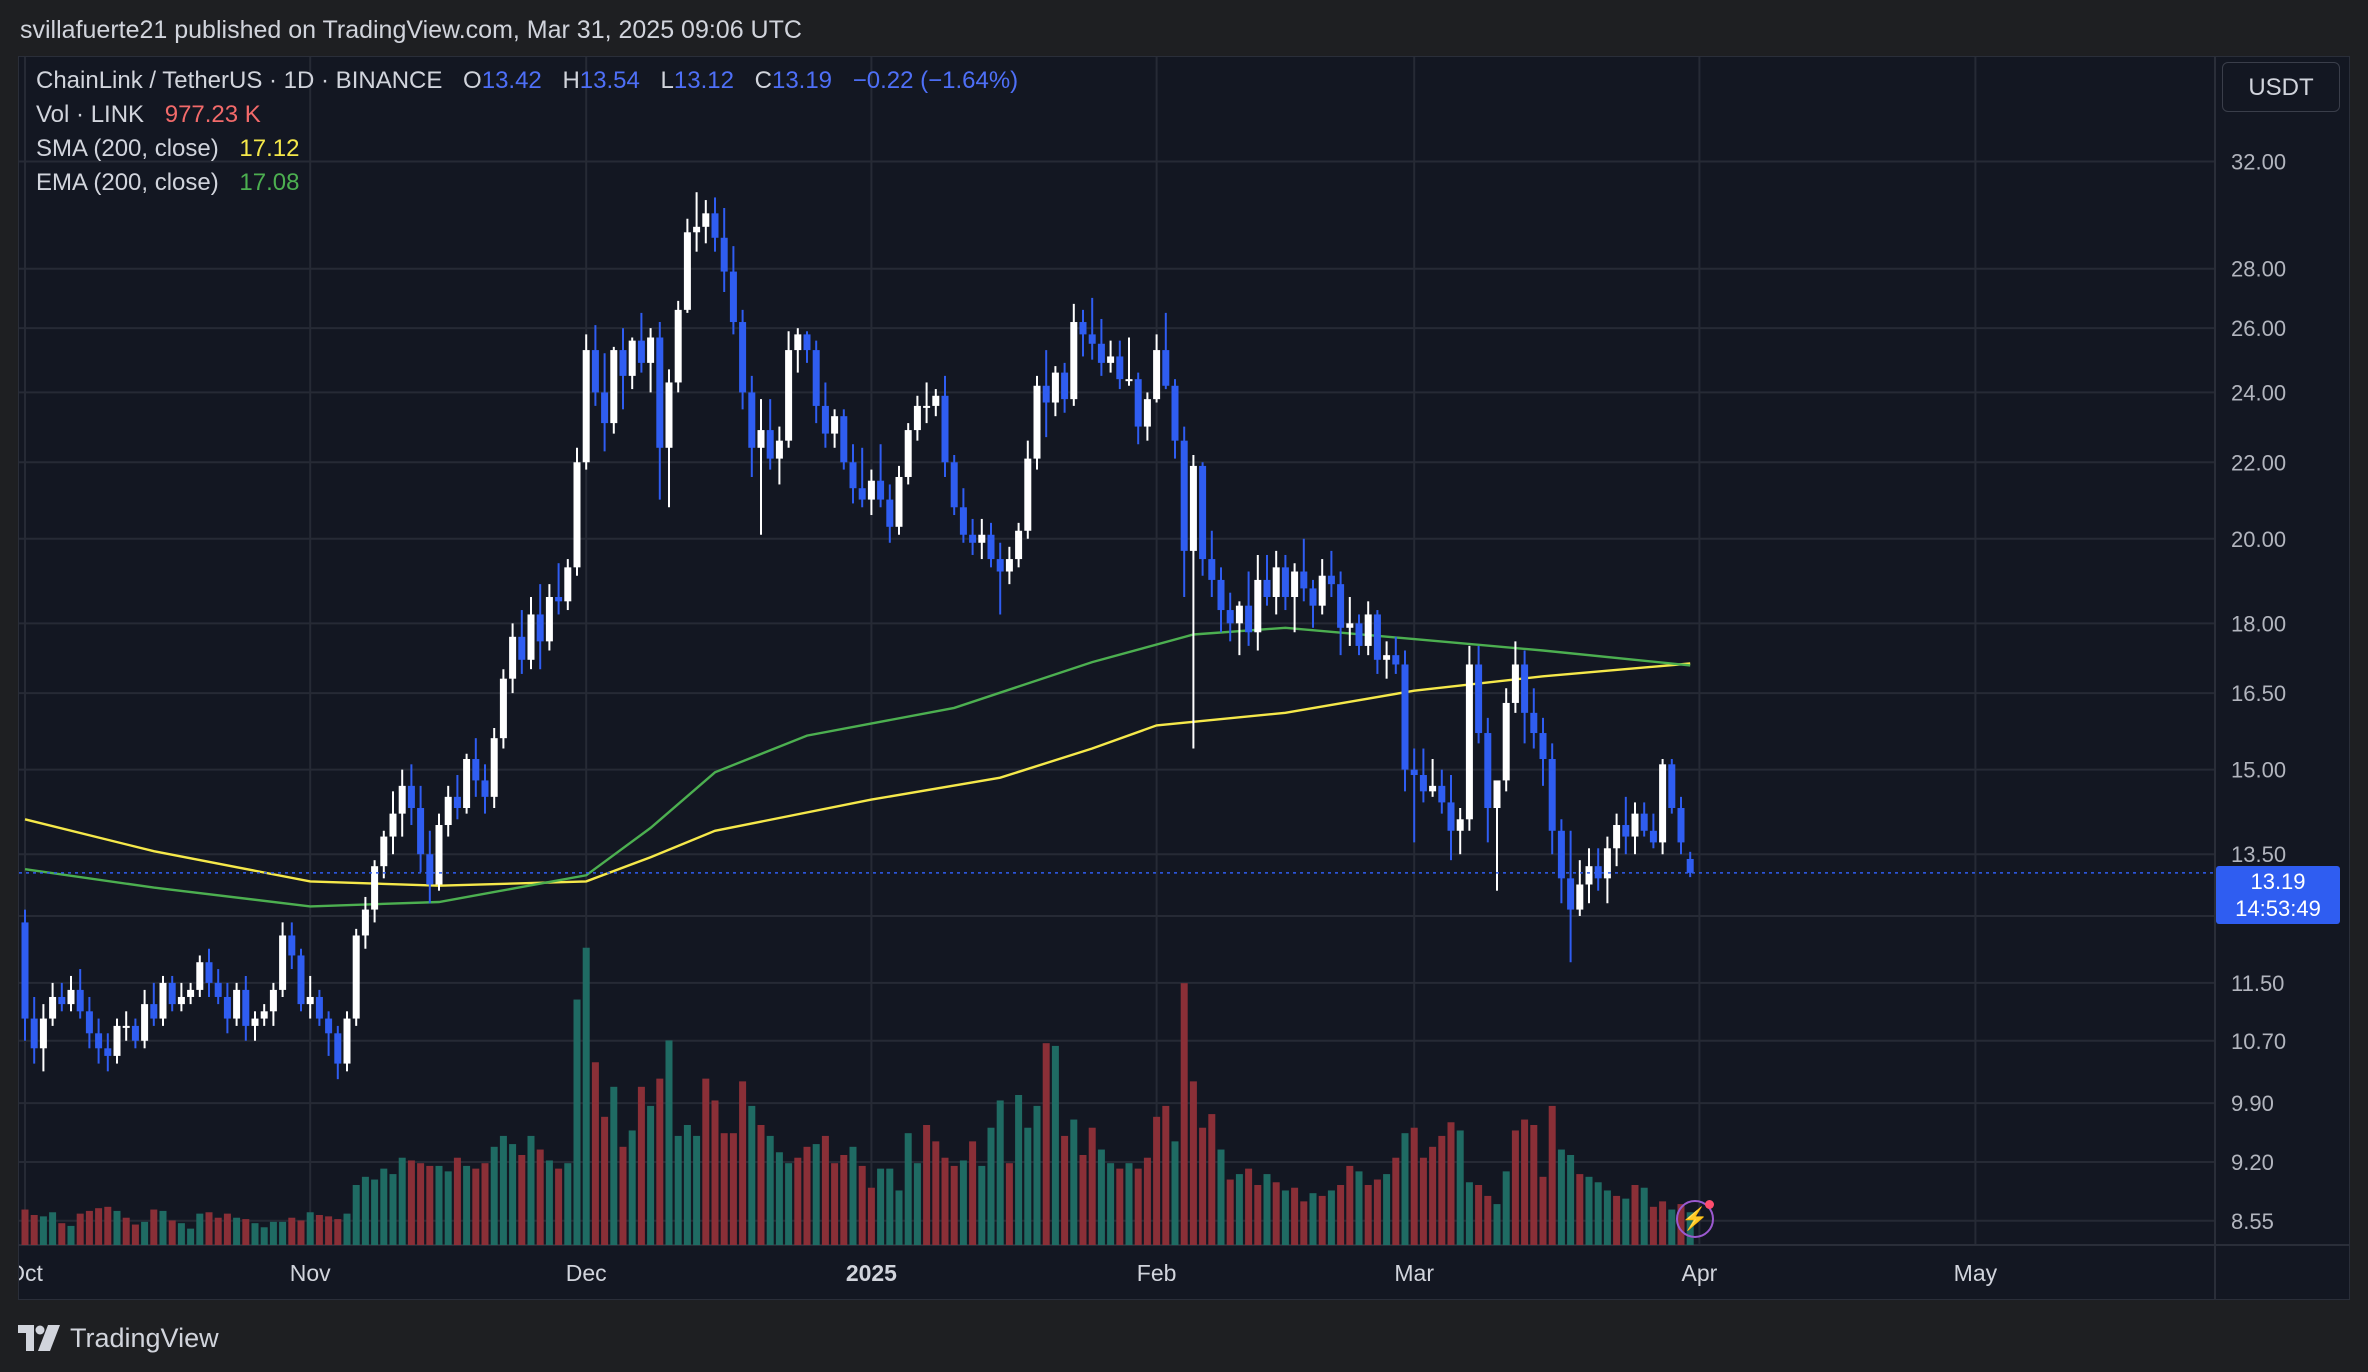  What do you see at coordinates (31, 1273) in the screenshot?
I see `x-tick-label: Oct` at bounding box center [31, 1273].